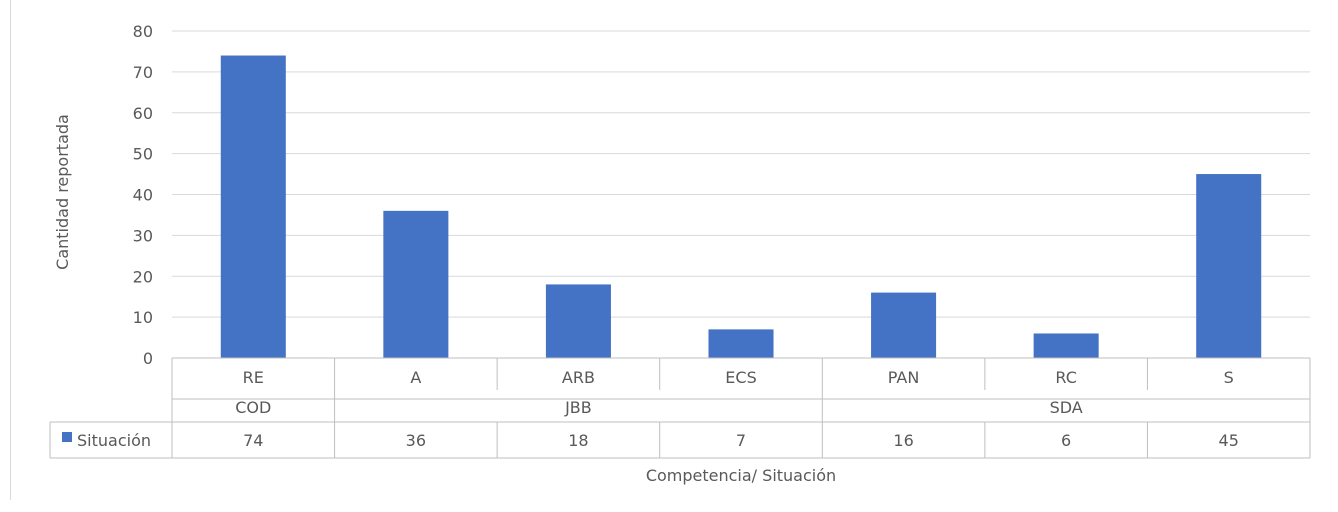 Image resolution: width=1338 pixels, height=512 pixels. Describe the element at coordinates (143, 113) in the screenshot. I see `y-tick-label: 60` at that location.